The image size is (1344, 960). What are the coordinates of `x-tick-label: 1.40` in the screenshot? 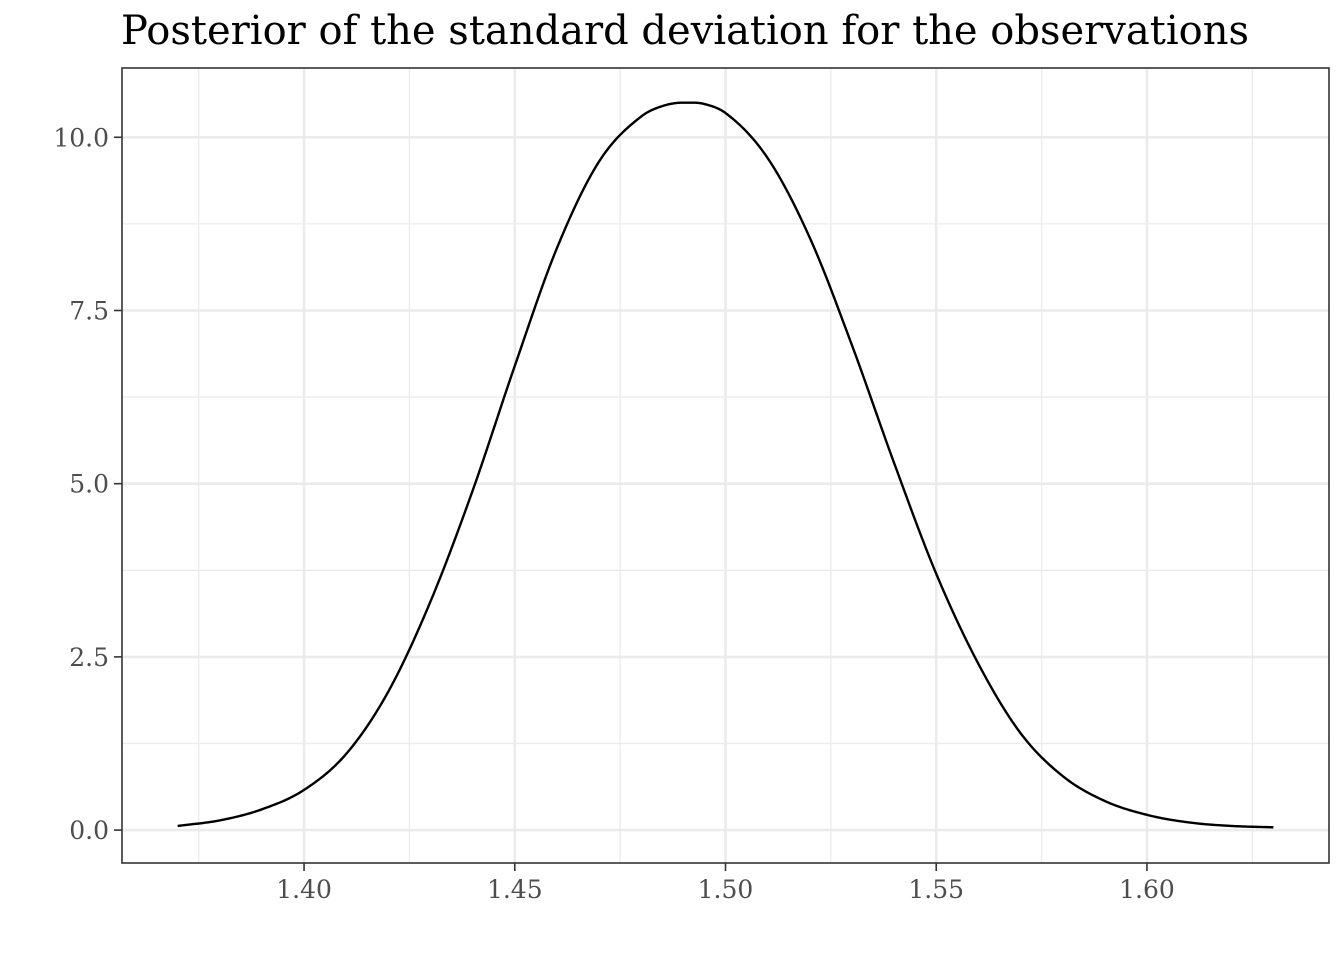 It's located at (304, 889).